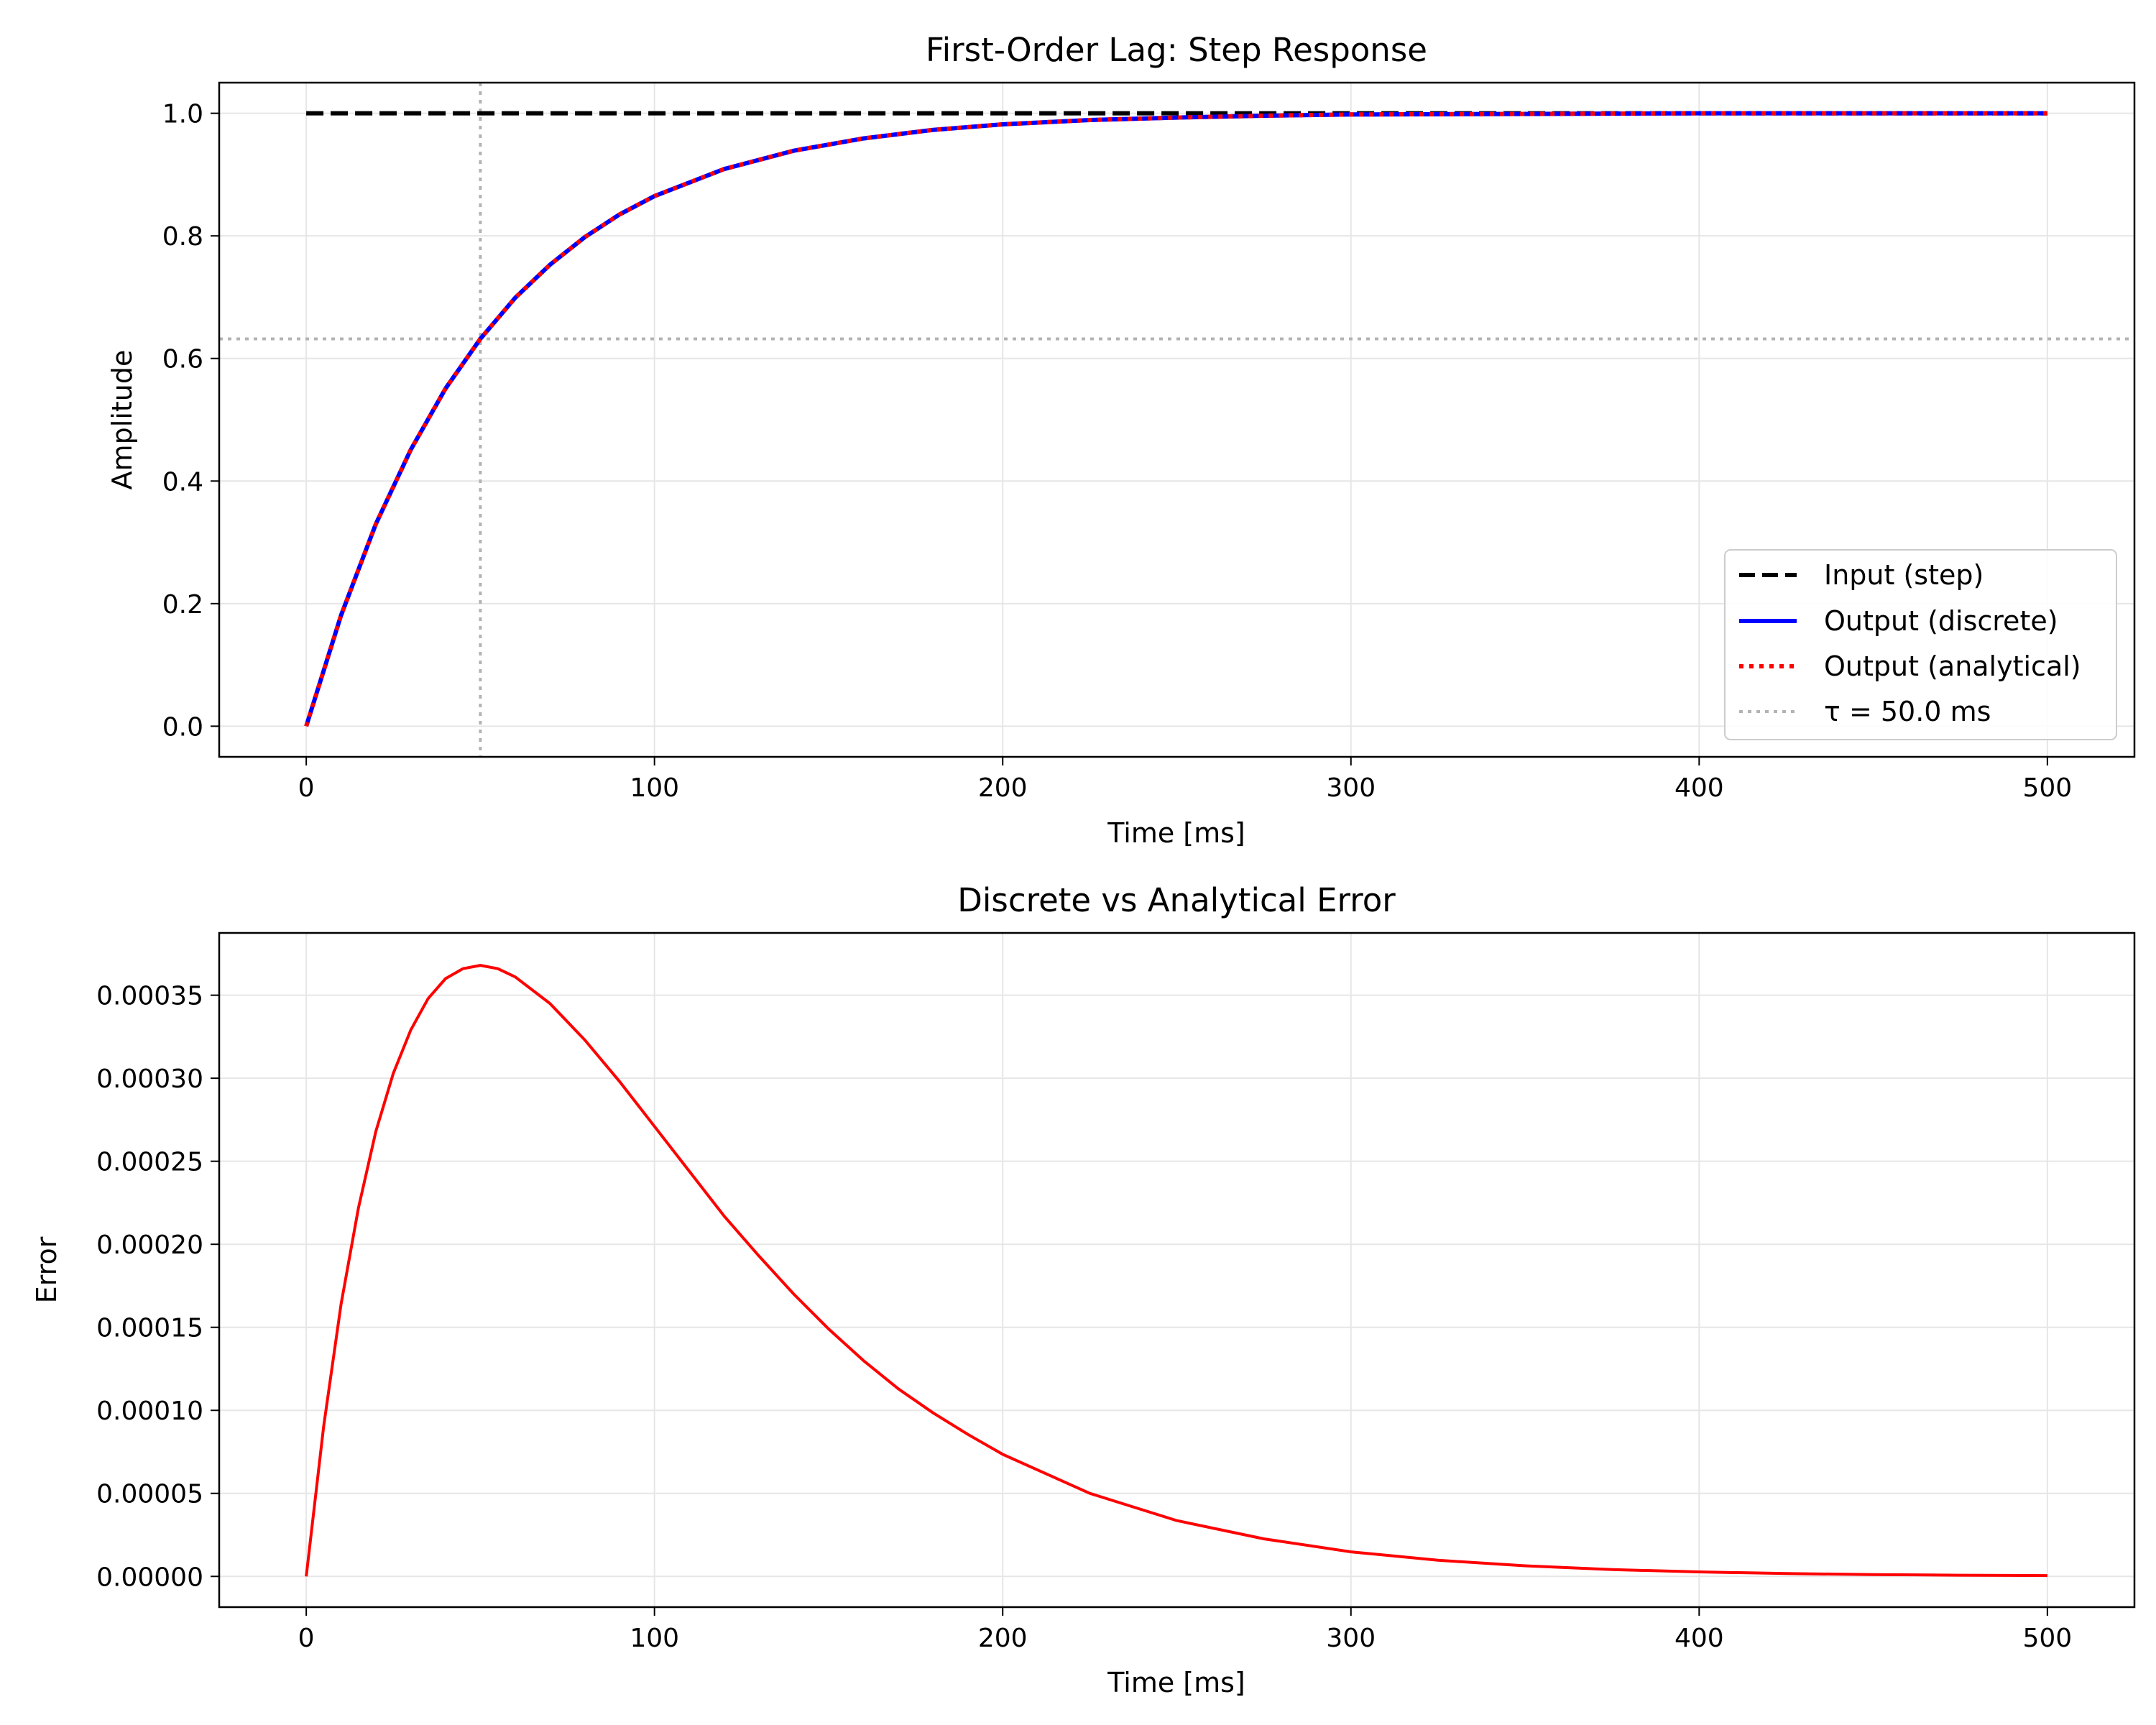 This screenshot has height=1725, width=2156. What do you see at coordinates (149, 1494) in the screenshot?
I see `y-tick-label: 0.00005` at bounding box center [149, 1494].